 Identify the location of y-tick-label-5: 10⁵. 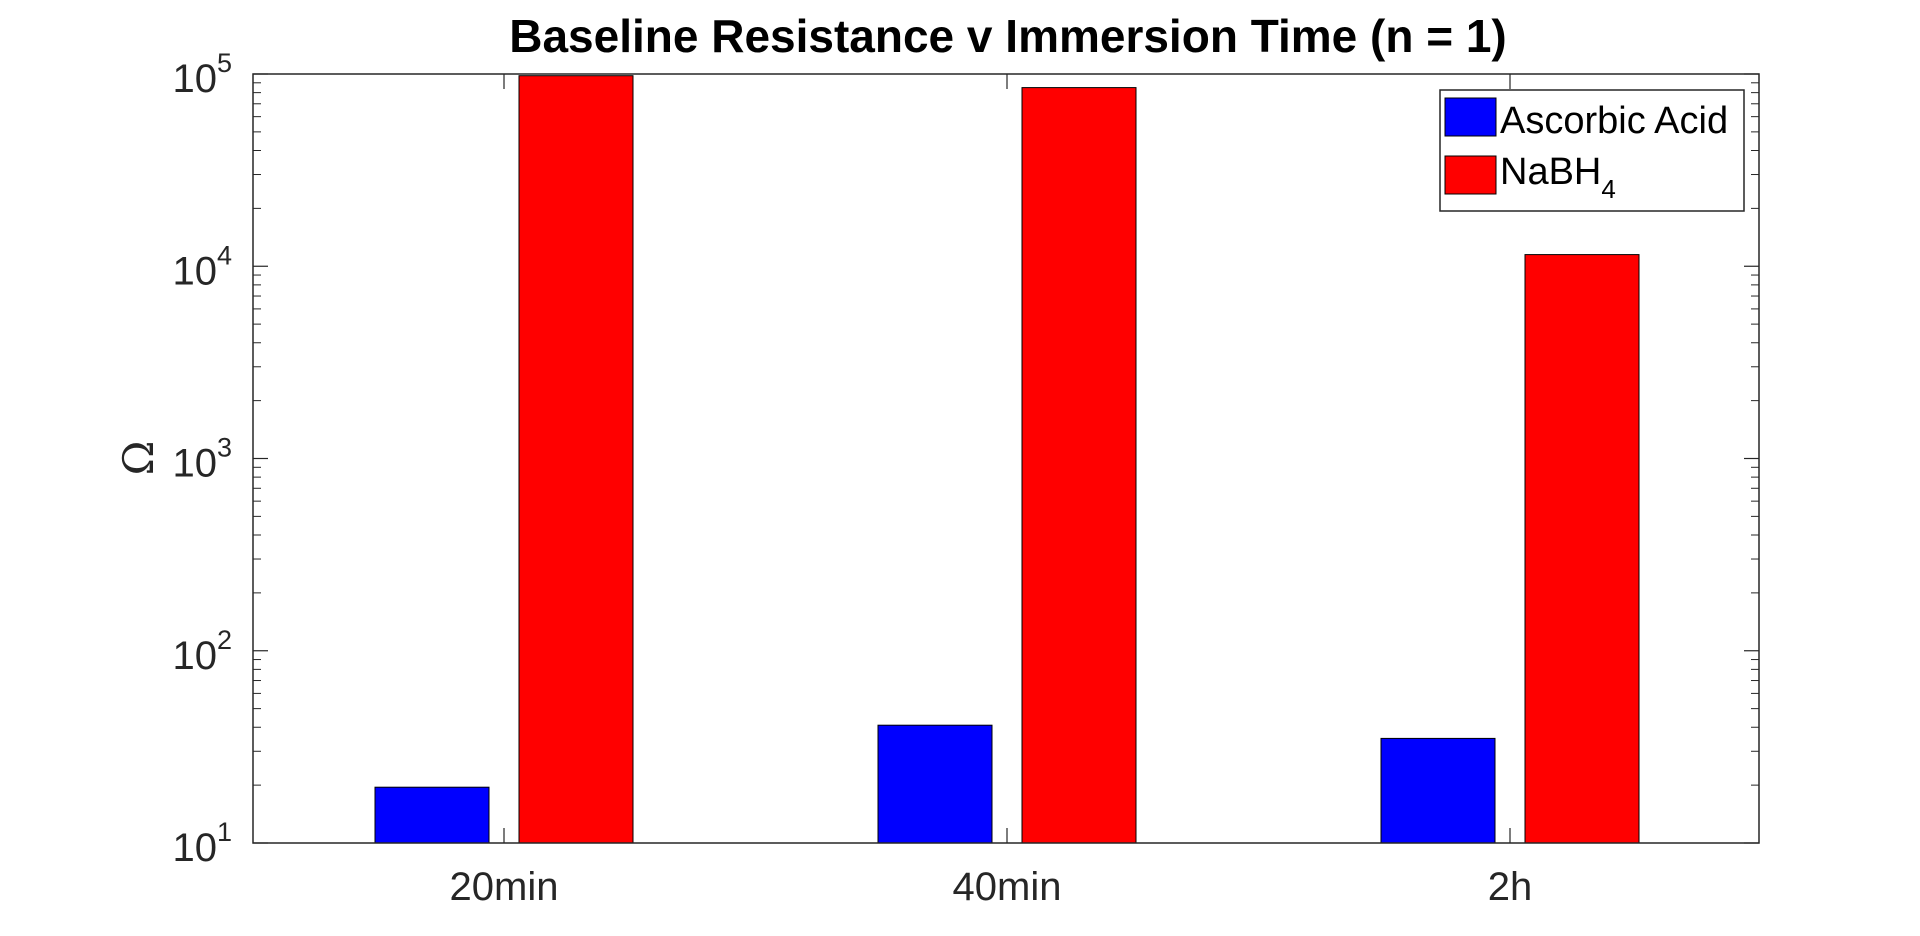
(202, 74).